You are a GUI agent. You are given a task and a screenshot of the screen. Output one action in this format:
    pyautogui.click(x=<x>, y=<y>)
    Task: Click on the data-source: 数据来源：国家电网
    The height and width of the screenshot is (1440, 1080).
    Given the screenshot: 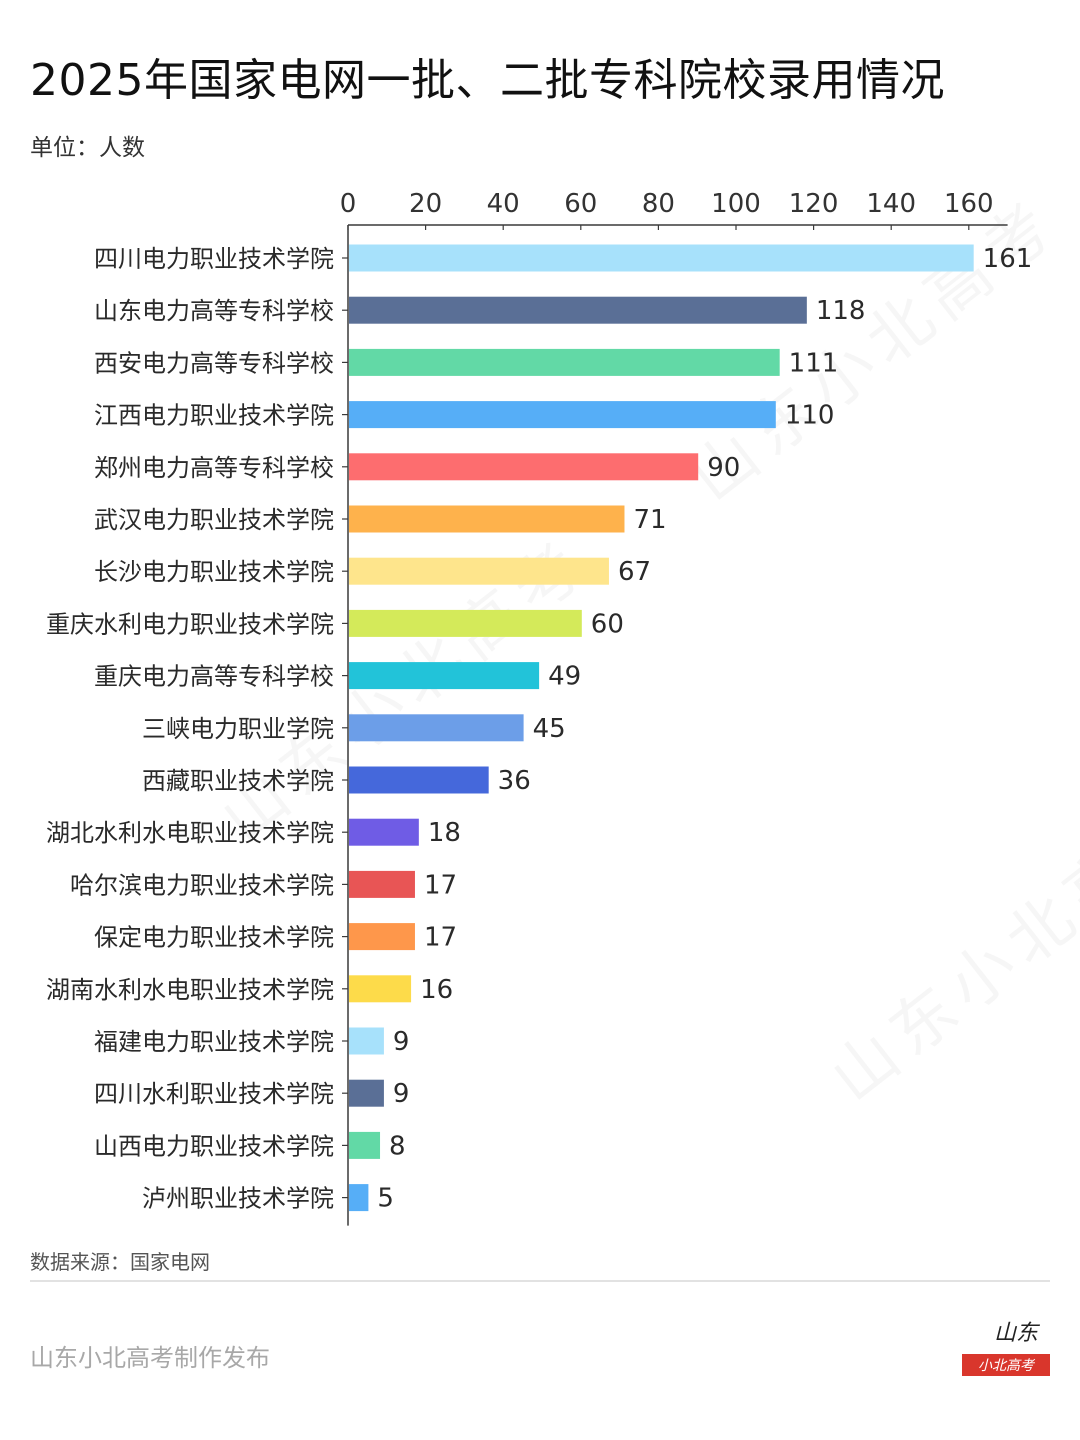 What is the action you would take?
    pyautogui.click(x=120, y=1262)
    